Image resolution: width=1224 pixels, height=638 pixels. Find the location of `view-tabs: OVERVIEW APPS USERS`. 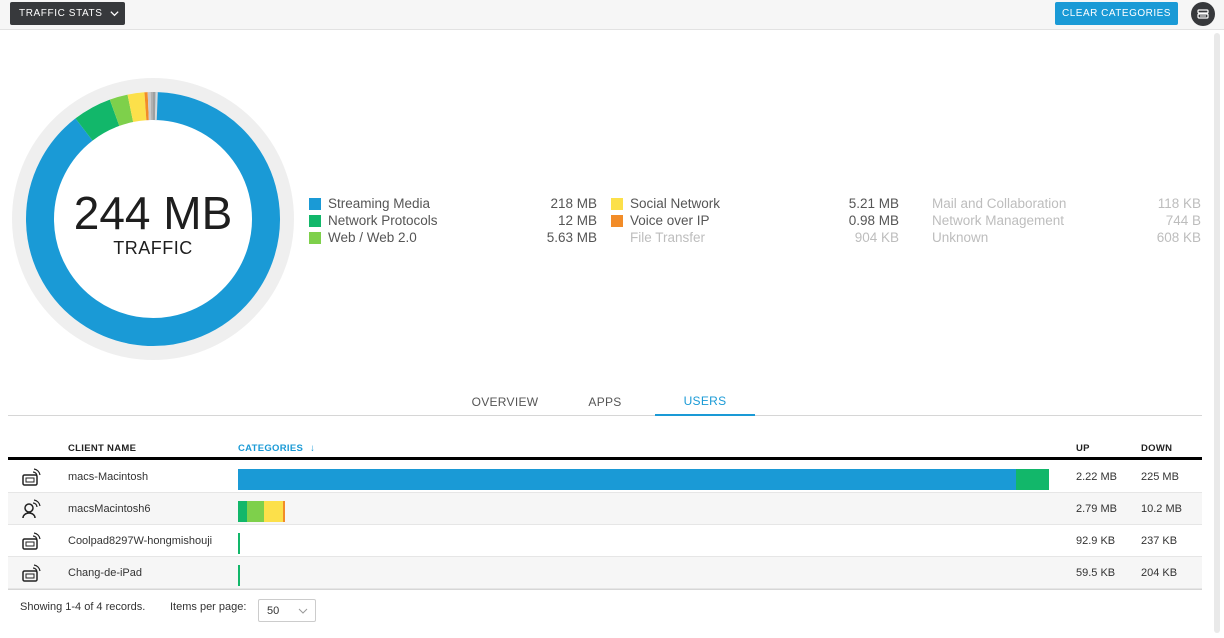

view-tabs: OVERVIEW APPS USERS is located at coordinates (605, 402).